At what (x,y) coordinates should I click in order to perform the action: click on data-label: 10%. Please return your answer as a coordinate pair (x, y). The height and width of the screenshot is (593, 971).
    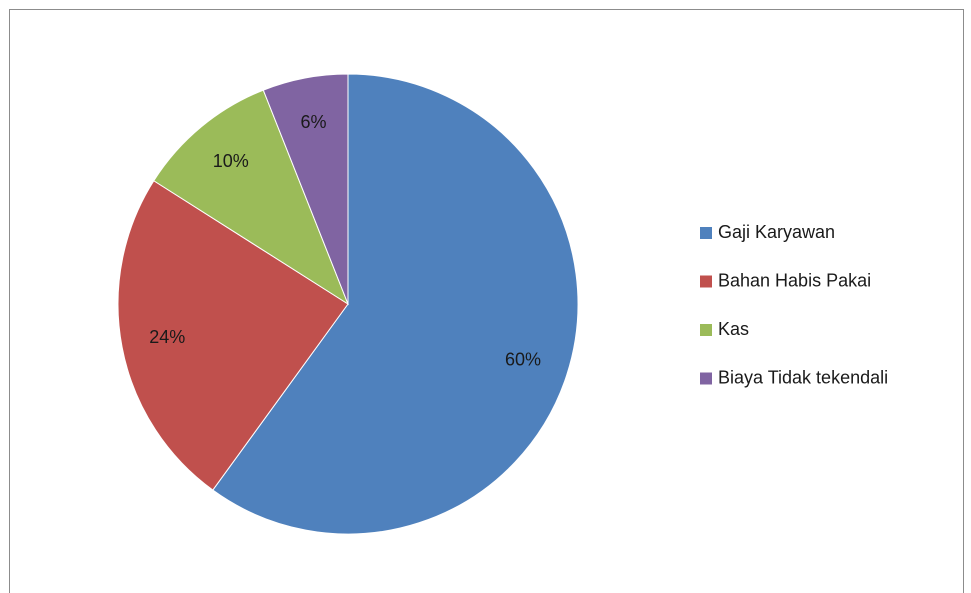
    Looking at the image, I should click on (231, 161).